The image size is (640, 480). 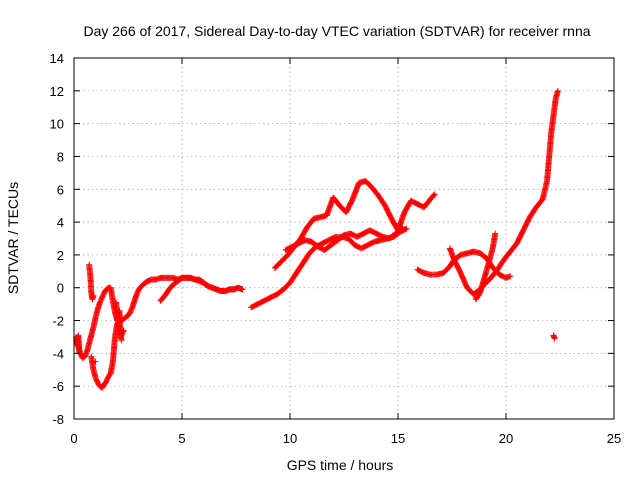 I want to click on y-tick-label: -4, so click(x=58, y=353).